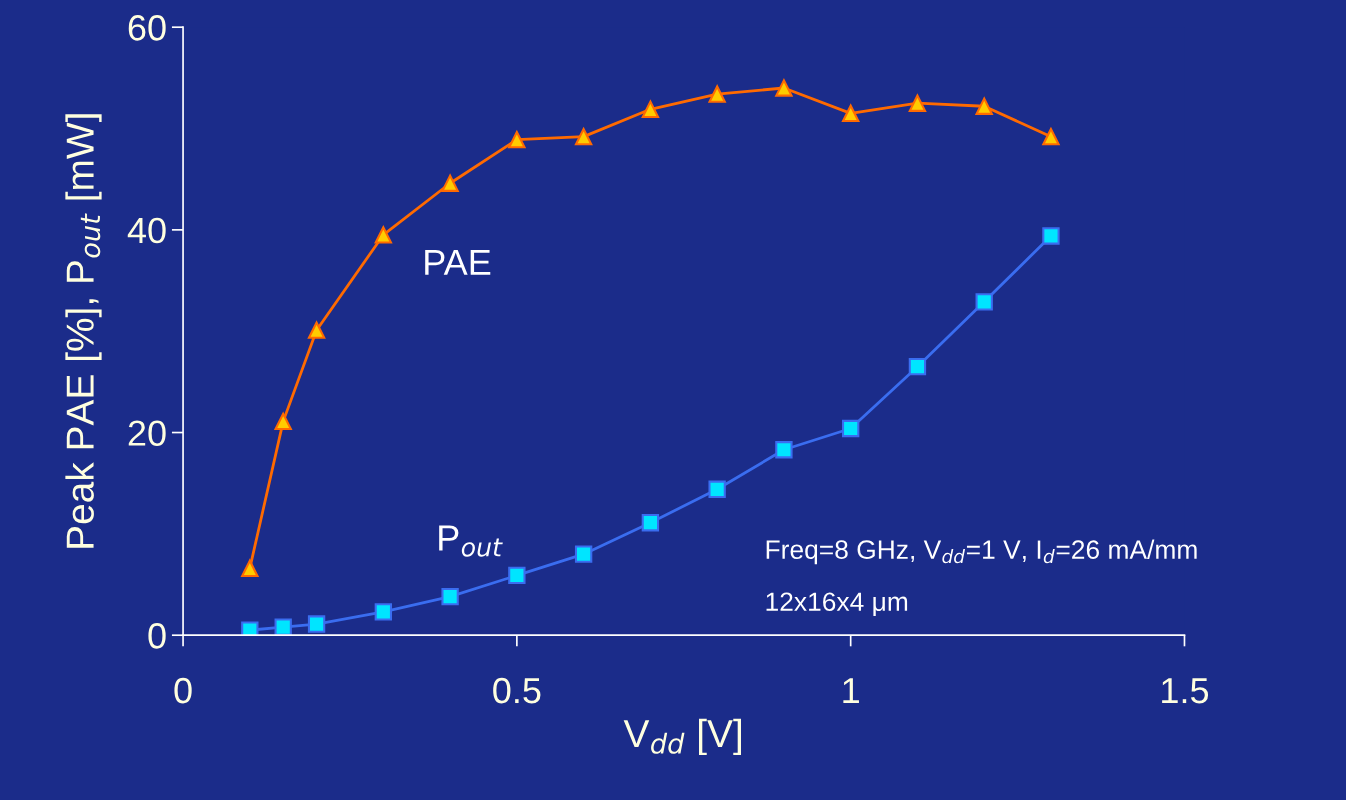 The image size is (1346, 800). Describe the element at coordinates (837, 604) in the screenshot. I see `annotation: 12x16x4 μm` at that location.